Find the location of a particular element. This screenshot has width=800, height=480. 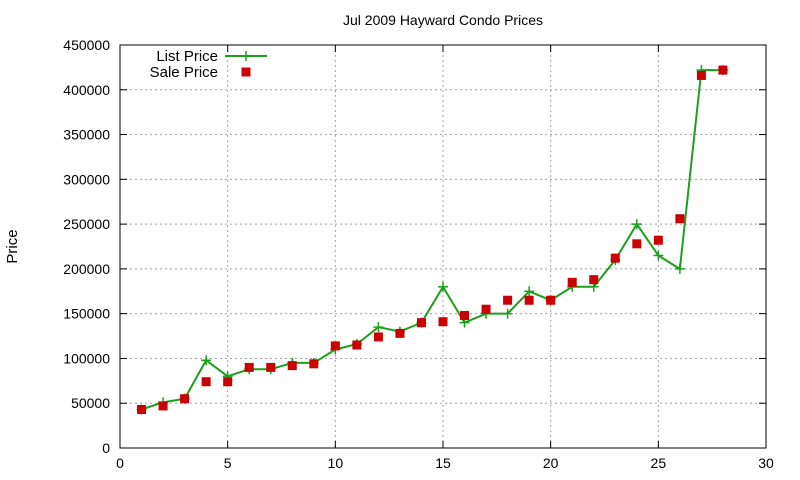

y-tick-label: 200000 is located at coordinates (86, 269).